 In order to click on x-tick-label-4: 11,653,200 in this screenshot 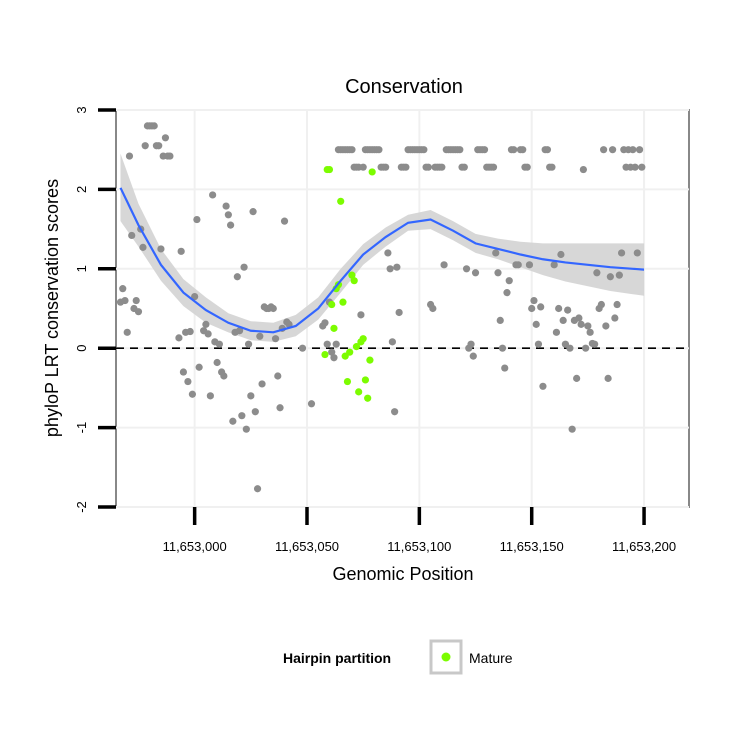, I will do `click(644, 546)`.